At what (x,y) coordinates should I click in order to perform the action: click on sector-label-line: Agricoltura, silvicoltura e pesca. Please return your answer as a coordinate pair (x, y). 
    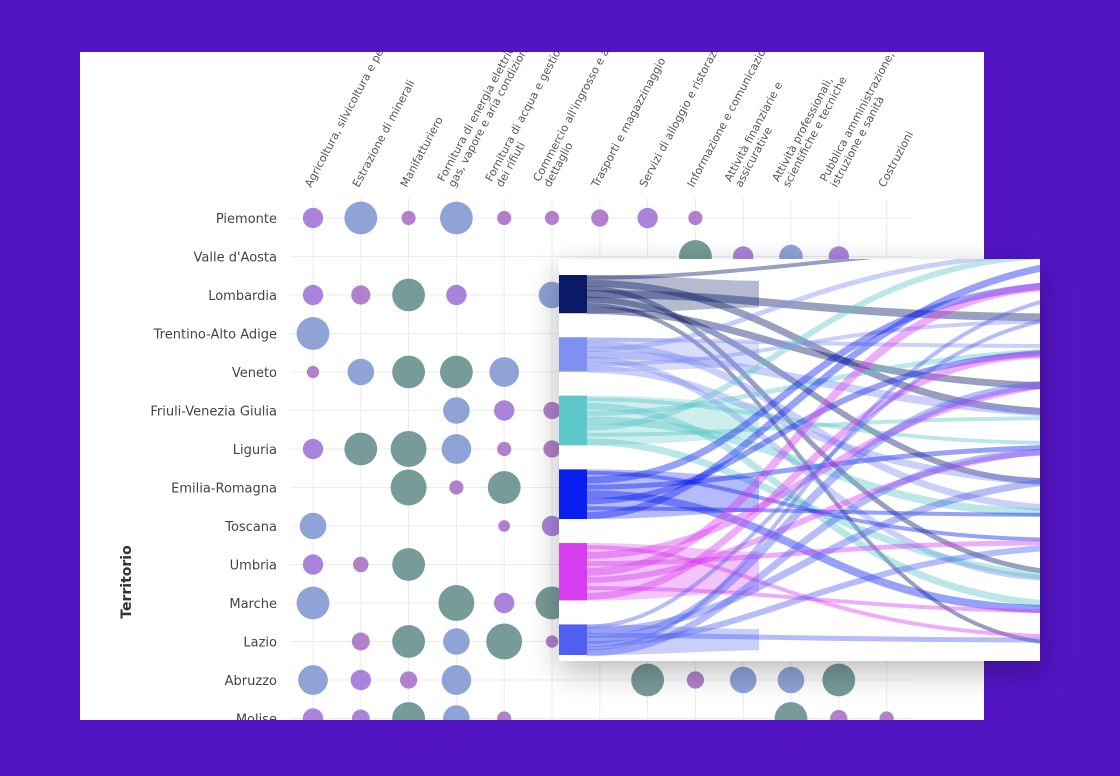
    Looking at the image, I should click on (348, 120).